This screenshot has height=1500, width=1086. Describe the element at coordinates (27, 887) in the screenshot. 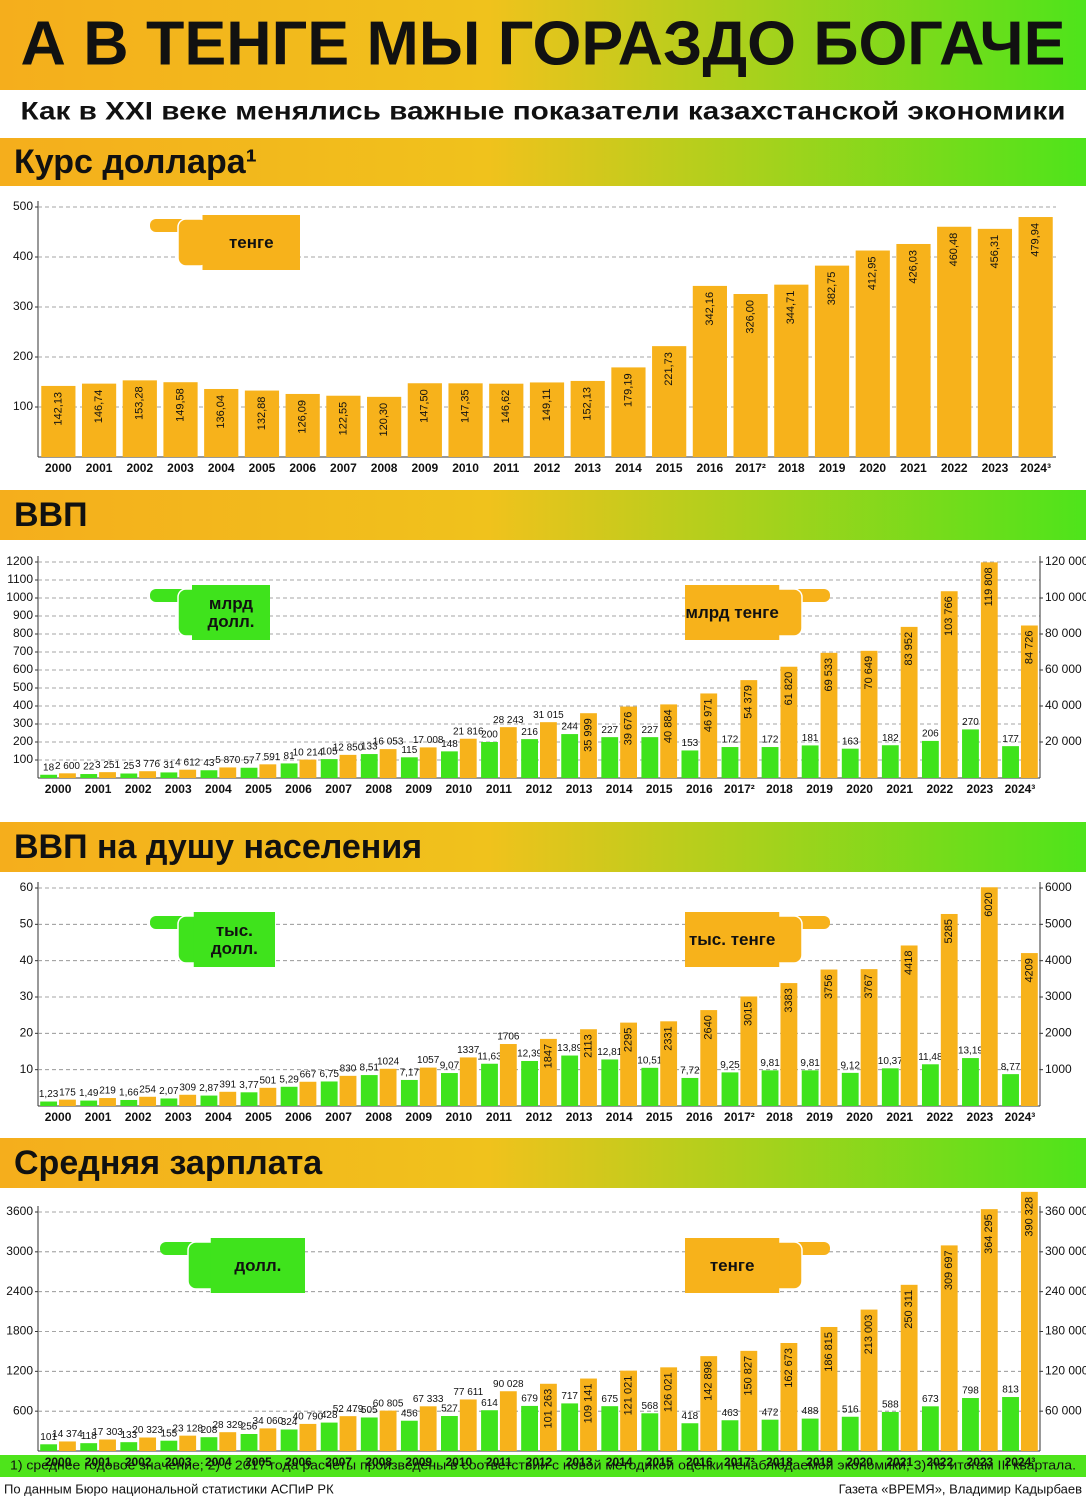

I see `y-tick-label: 60` at that location.